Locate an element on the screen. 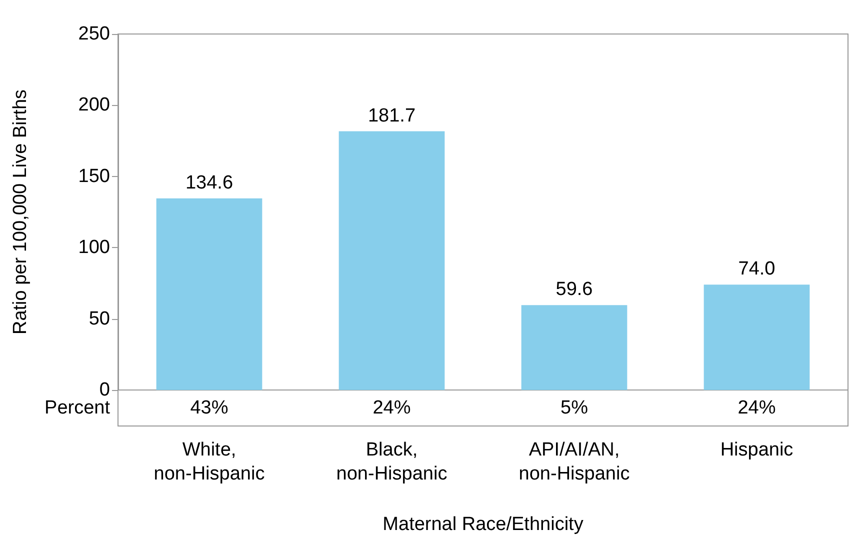 The width and height of the screenshot is (866, 539). y-tick-label: 100 is located at coordinates (94, 247).